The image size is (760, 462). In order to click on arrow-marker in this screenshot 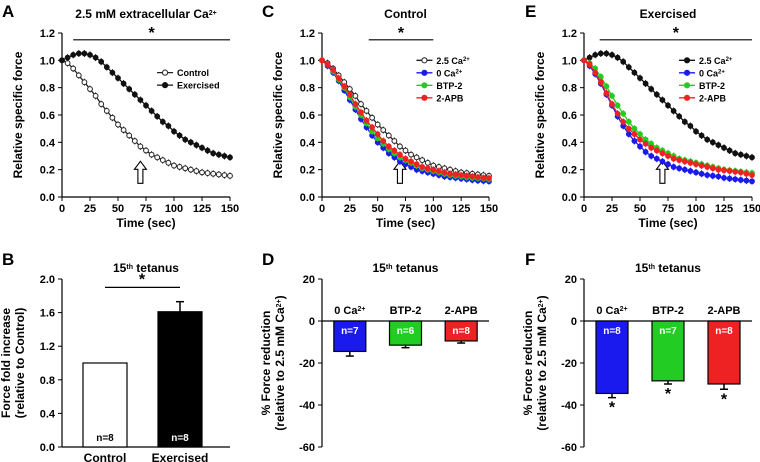, I will do `click(400, 172)`.